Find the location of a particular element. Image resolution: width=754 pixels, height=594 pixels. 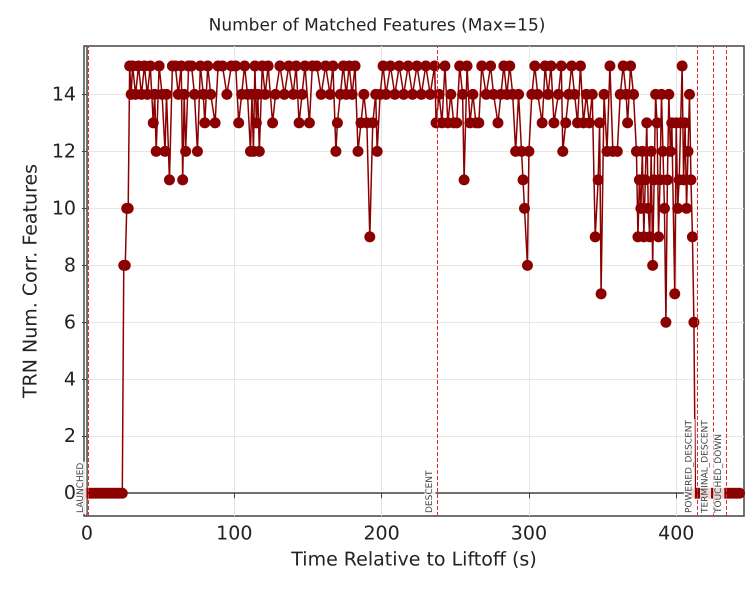

y-tick-label: 8 is located at coordinates (70, 265).